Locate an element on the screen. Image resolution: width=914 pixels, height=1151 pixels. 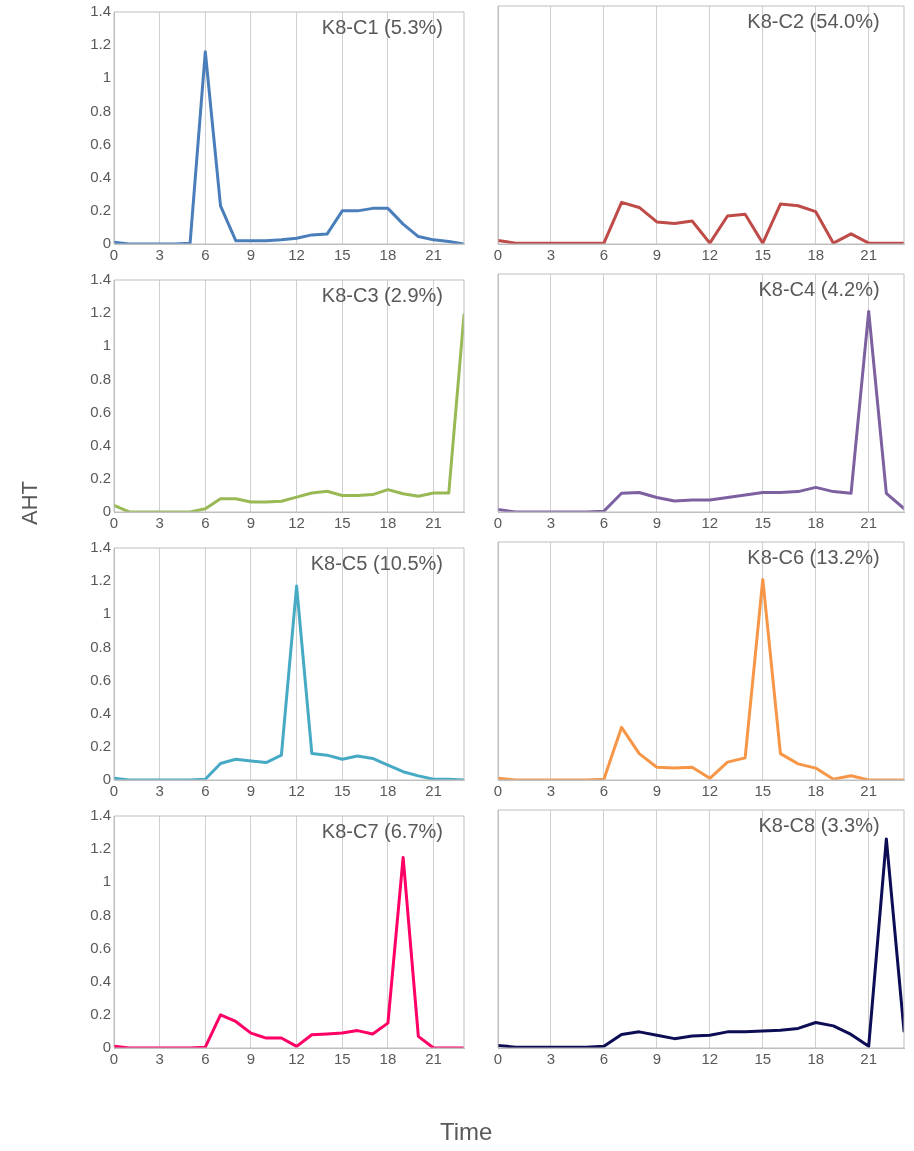
chart-title: K8-C1 (5.3%) is located at coordinates (382, 26).